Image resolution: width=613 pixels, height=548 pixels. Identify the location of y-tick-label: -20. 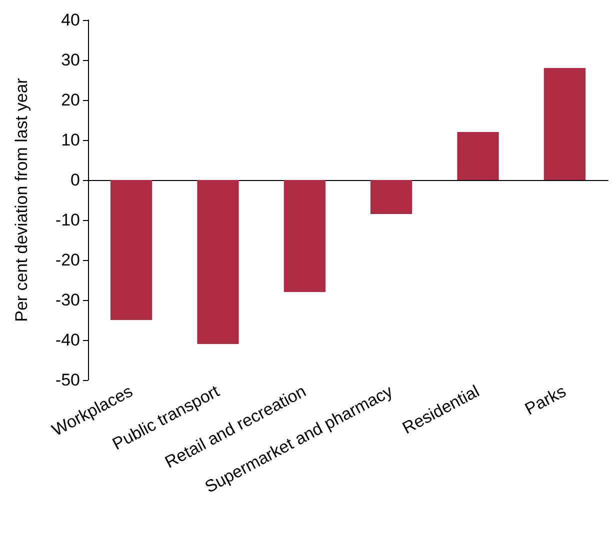
(67, 260).